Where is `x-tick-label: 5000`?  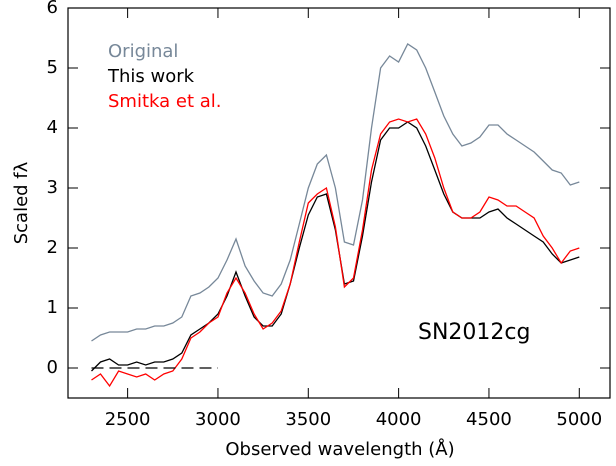 x-tick-label: 5000 is located at coordinates (579, 419).